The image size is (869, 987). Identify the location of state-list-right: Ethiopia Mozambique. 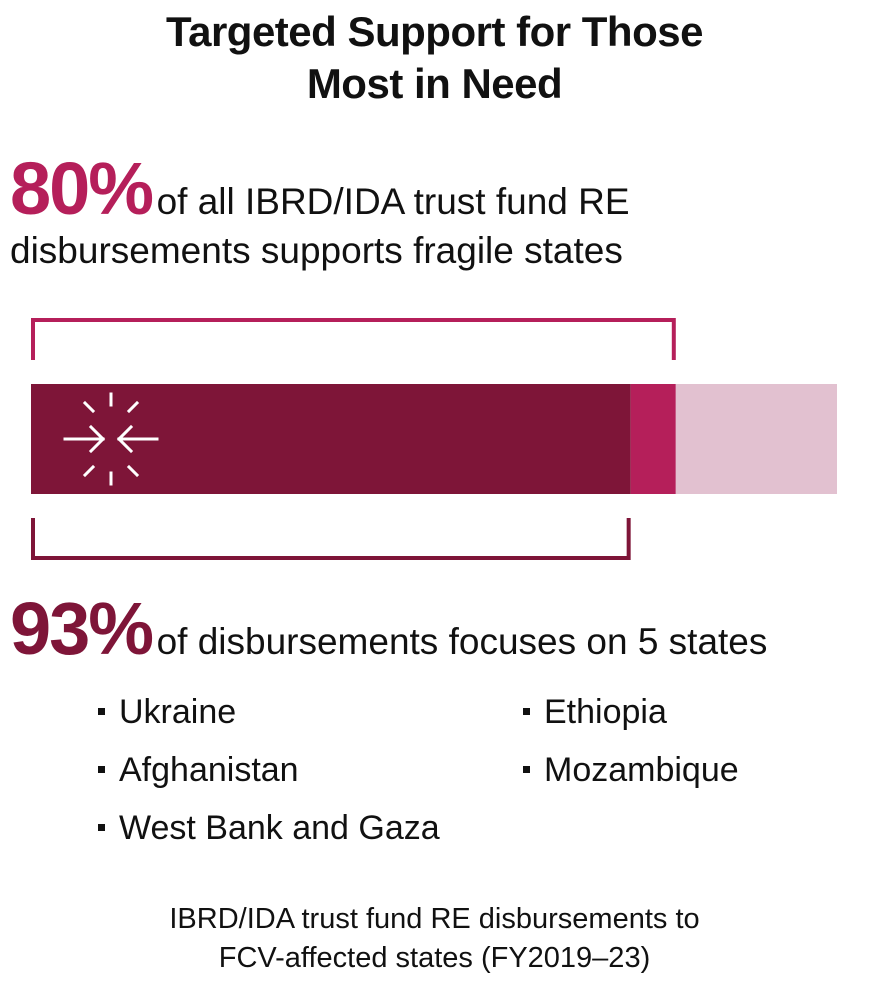
(631, 750).